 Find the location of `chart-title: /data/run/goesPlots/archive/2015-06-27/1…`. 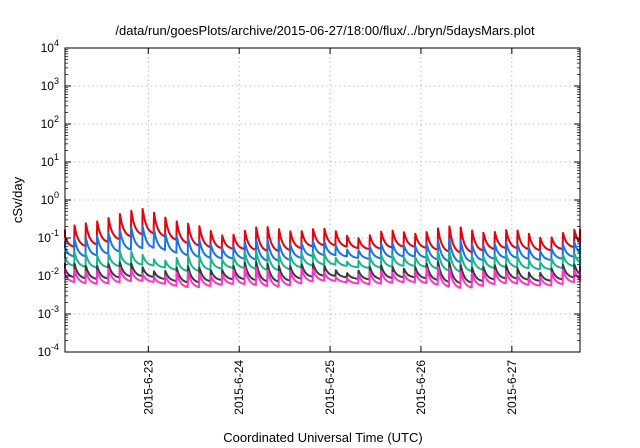

chart-title: /data/run/goesPlots/archive/2015-06-27/1… is located at coordinates (325, 30).